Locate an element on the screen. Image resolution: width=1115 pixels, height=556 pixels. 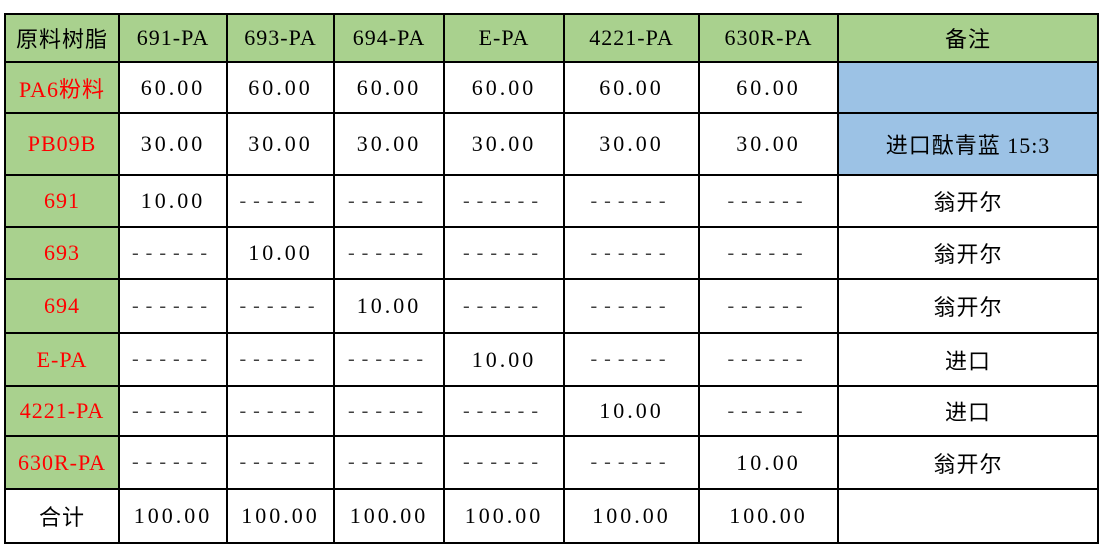
column-header-630rpa: 630R-PA is located at coordinates (768, 38).